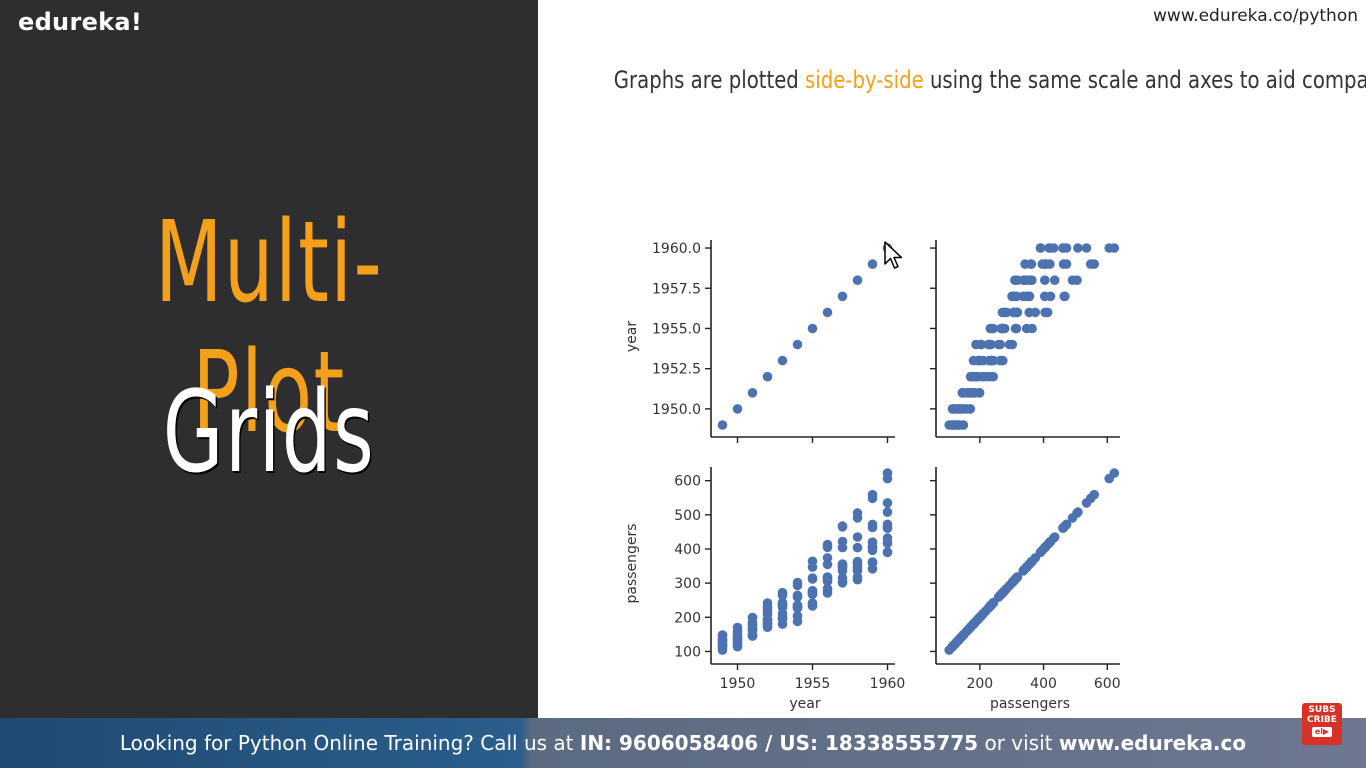 This screenshot has height=768, width=1366. What do you see at coordinates (676, 329) in the screenshot?
I see `year-ytick-label: 1955.0` at bounding box center [676, 329].